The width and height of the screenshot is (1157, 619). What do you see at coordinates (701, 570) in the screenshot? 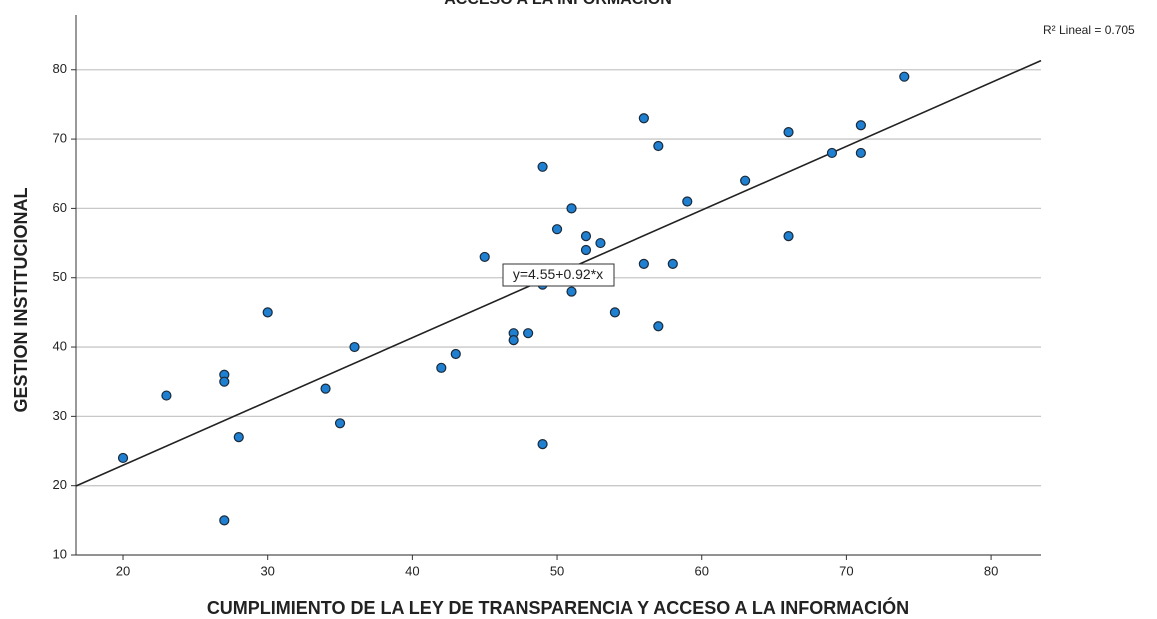
I see `x-tick-label: 60` at bounding box center [701, 570].